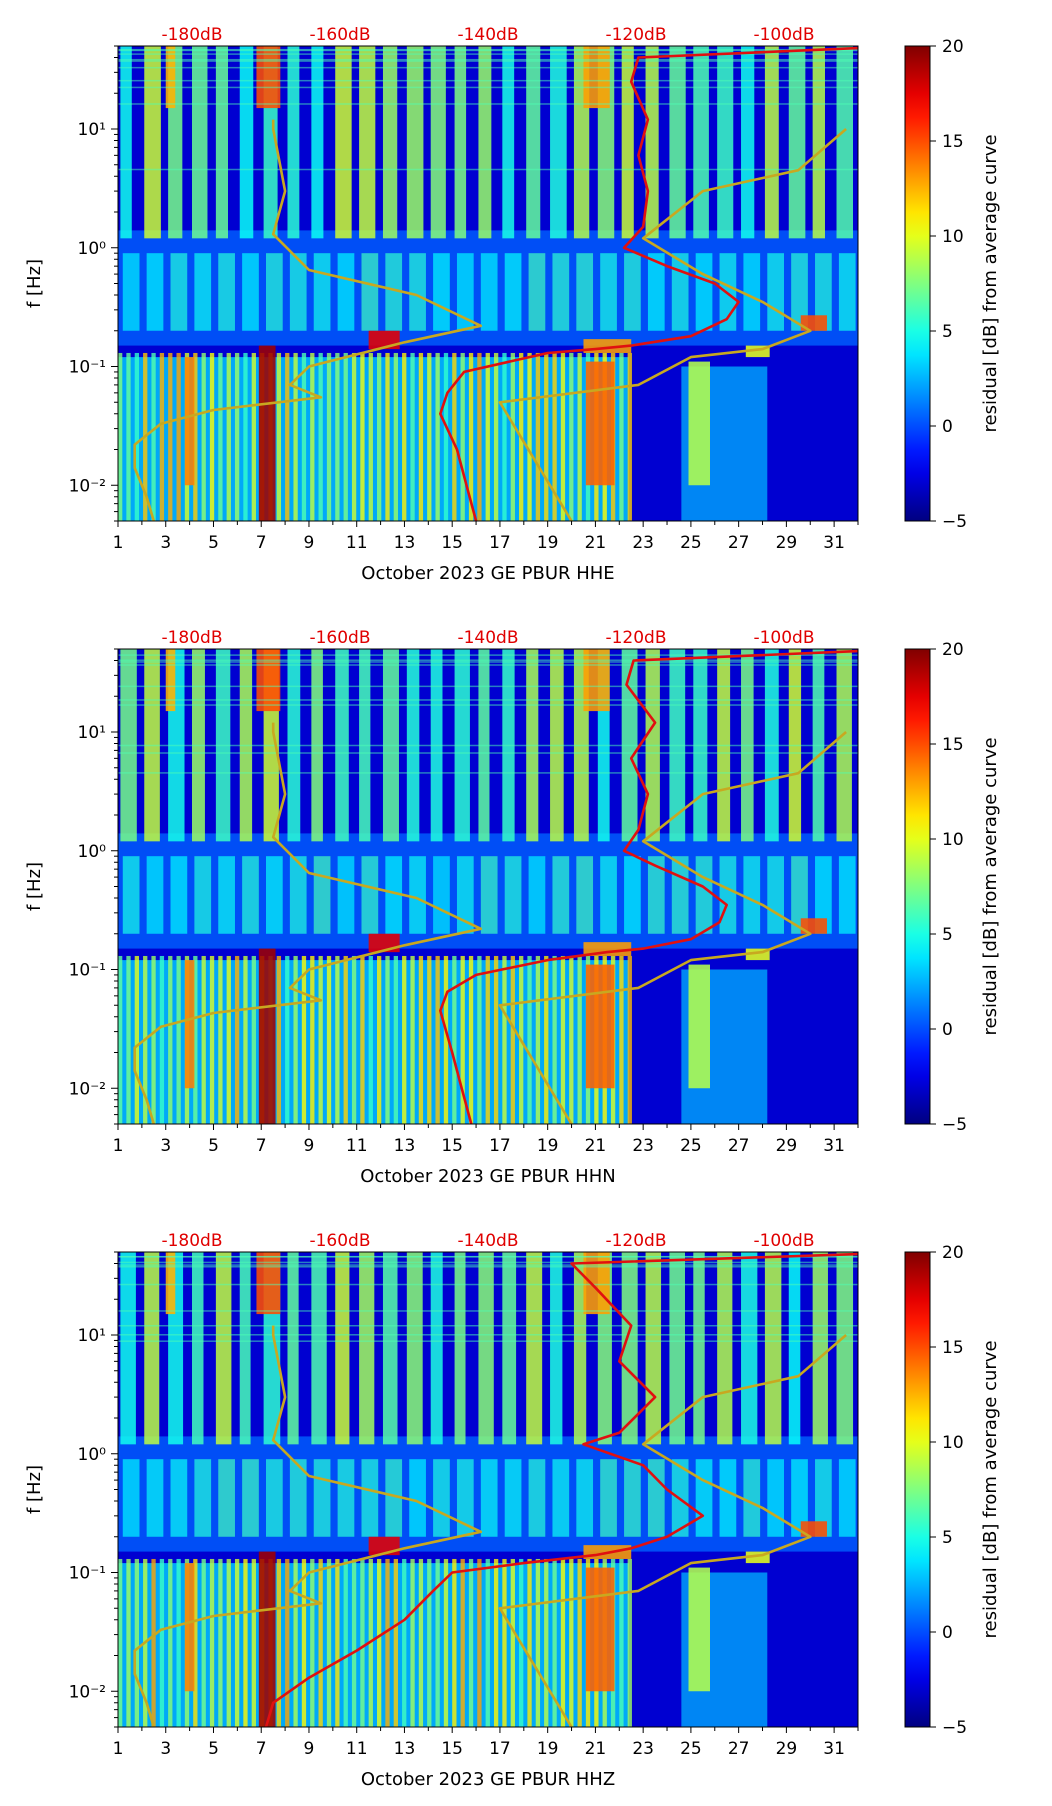  Describe the element at coordinates (947, 1538) in the screenshot. I see `colorbar-tick-label: 5` at that location.